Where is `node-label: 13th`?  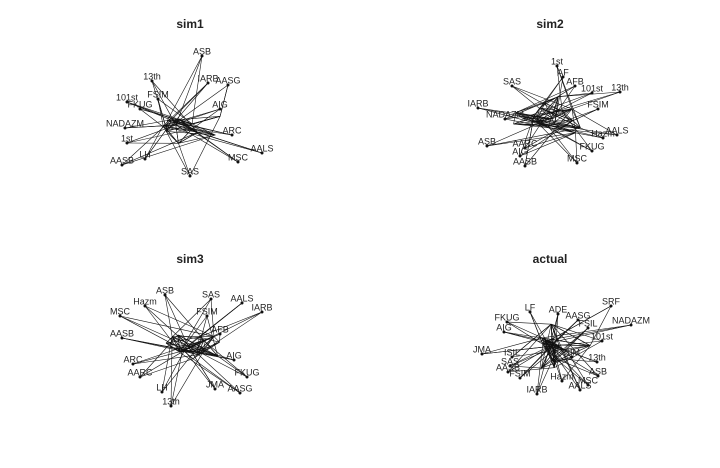
node-label: 13th is located at coordinates (620, 87).